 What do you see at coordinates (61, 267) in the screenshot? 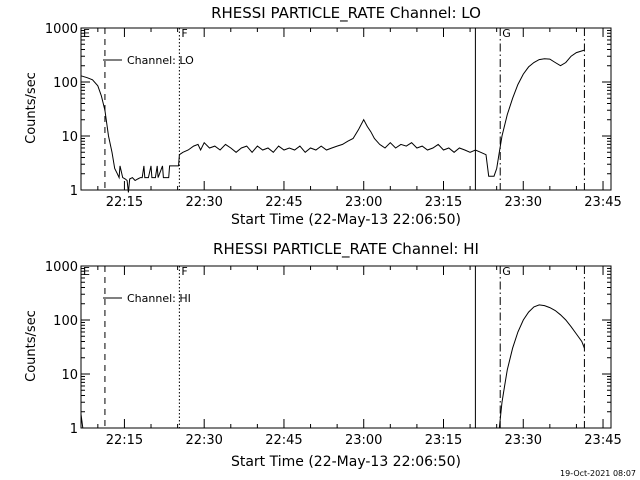
I see `hi-ytick-label: 1000` at bounding box center [61, 267].